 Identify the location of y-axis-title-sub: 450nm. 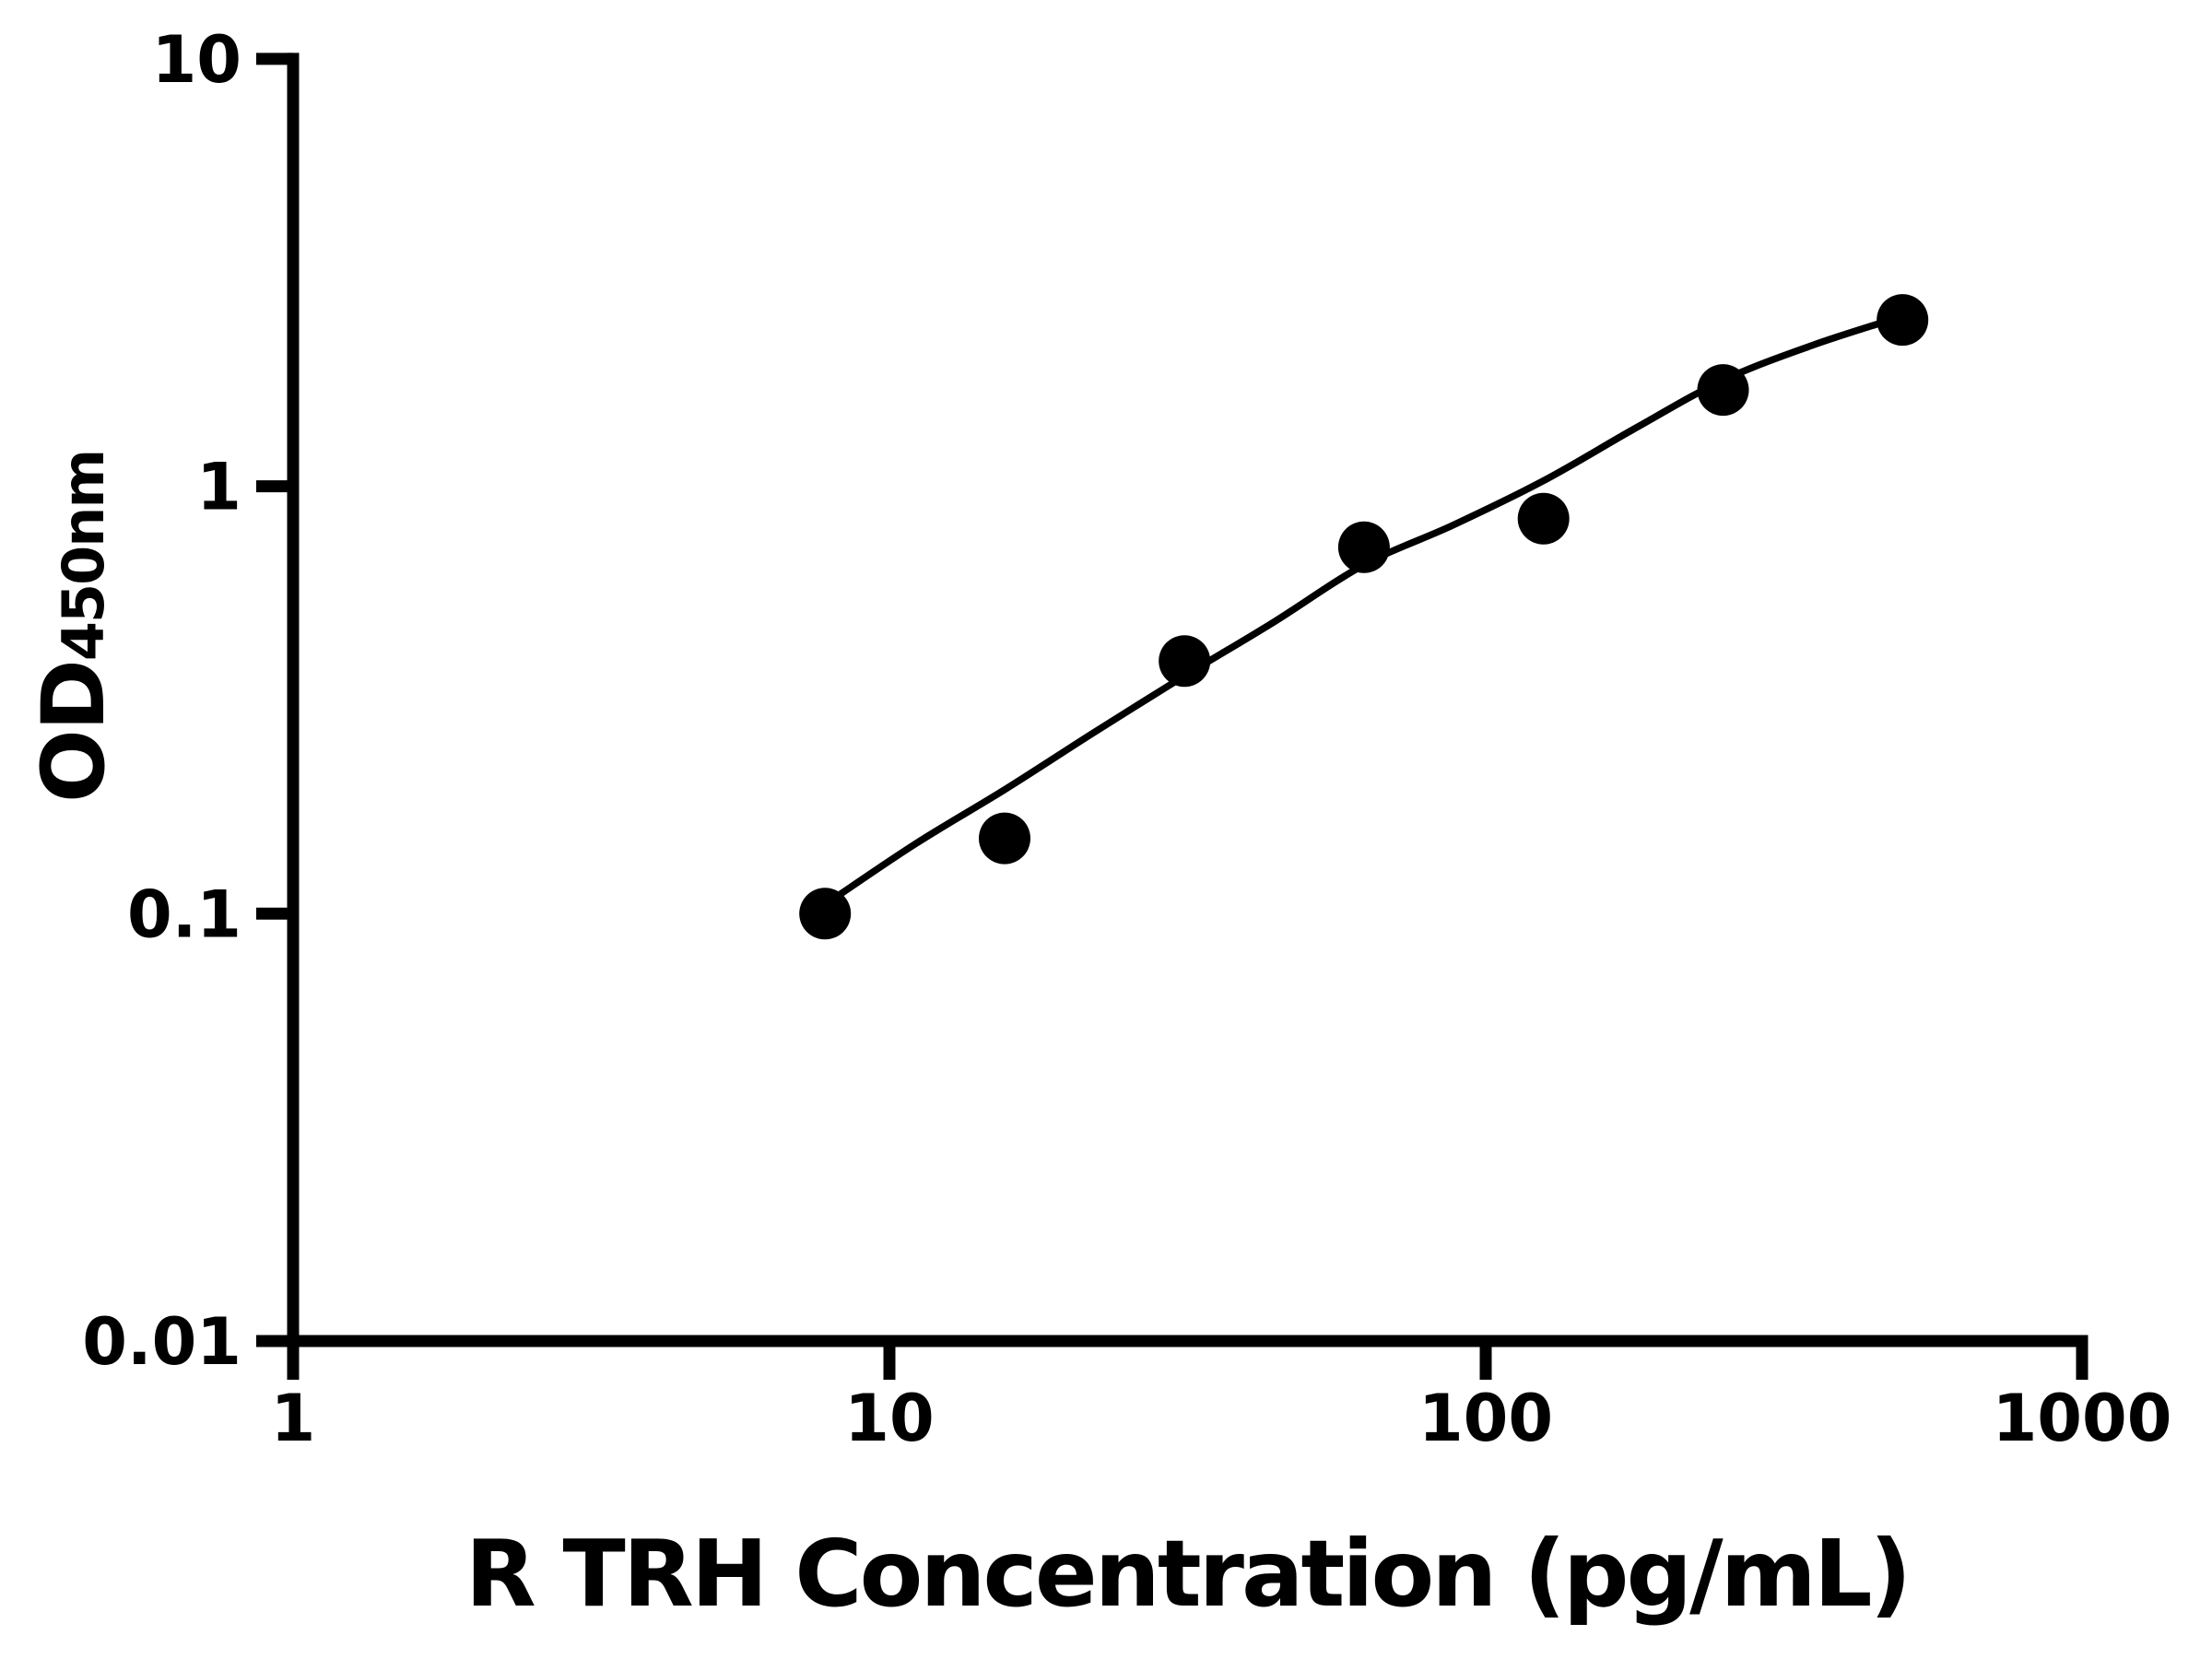
(83, 556).